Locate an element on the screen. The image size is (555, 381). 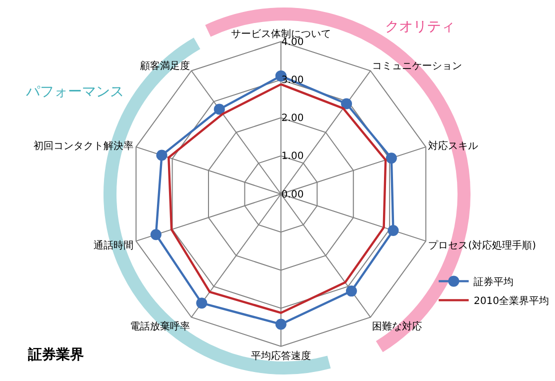
spoke-label: 通話時間 is located at coordinates (114, 245).